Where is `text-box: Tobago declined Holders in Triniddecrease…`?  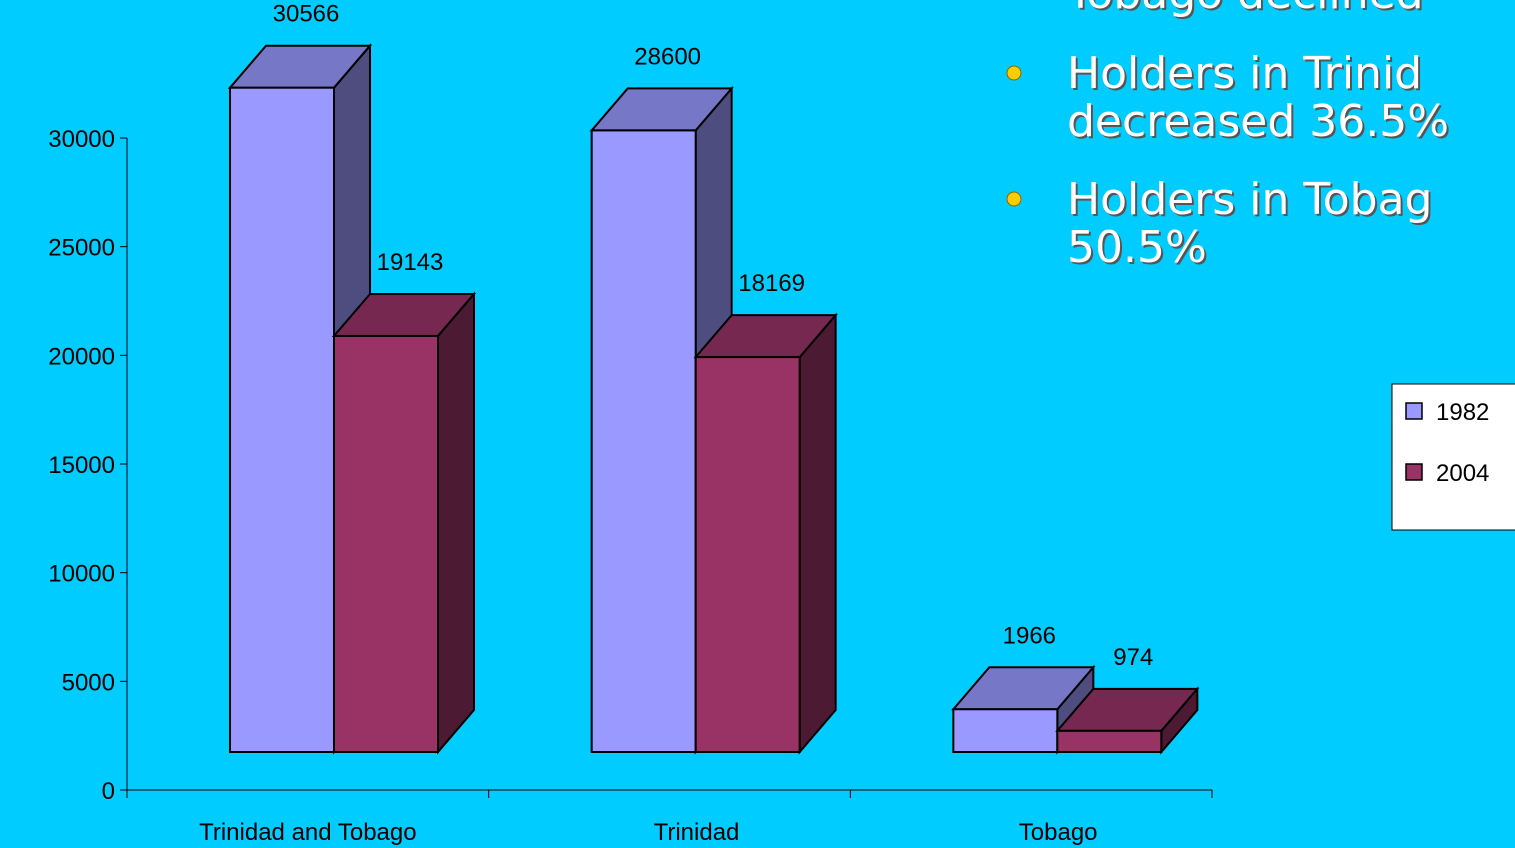
text-box: Tobago declined Holders in Triniddecrease… is located at coordinates (1227, 136).